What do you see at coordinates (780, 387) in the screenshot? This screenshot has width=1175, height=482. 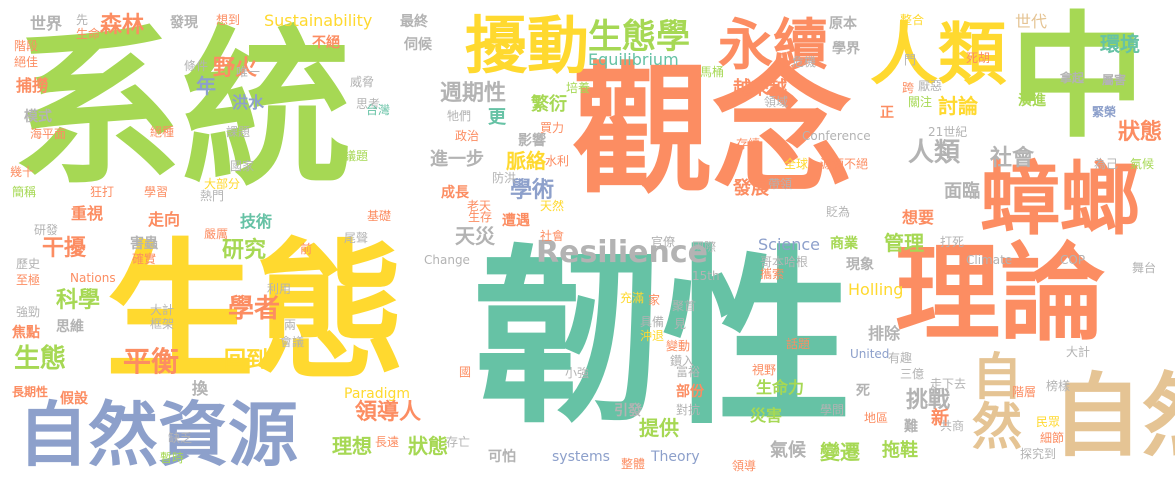 I see `word: 生命力` at bounding box center [780, 387].